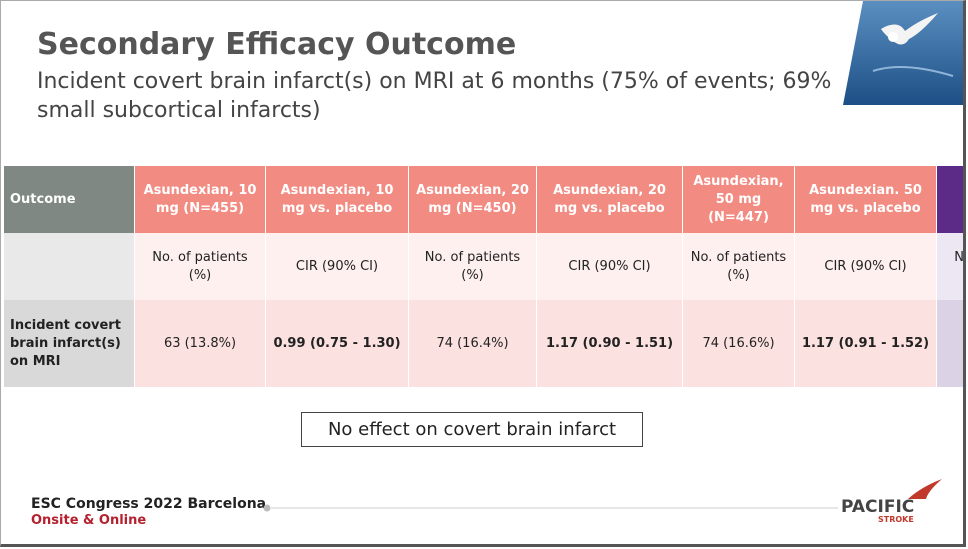 The width and height of the screenshot is (968, 549). I want to click on column-header: Asundexian, 20 mg (N=450), so click(472, 199).